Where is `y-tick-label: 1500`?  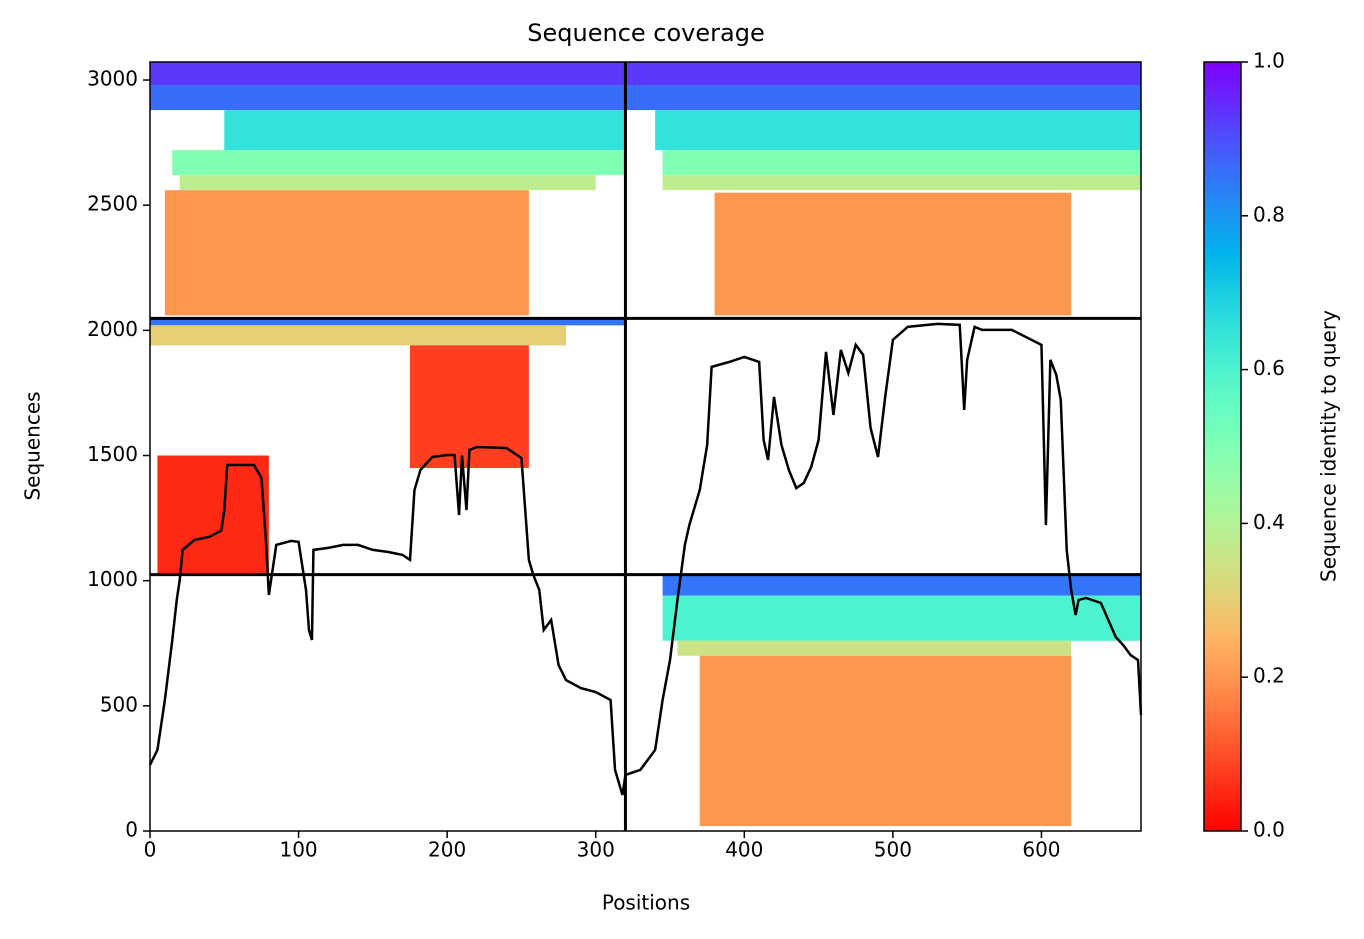 y-tick-label: 1500 is located at coordinates (112, 454).